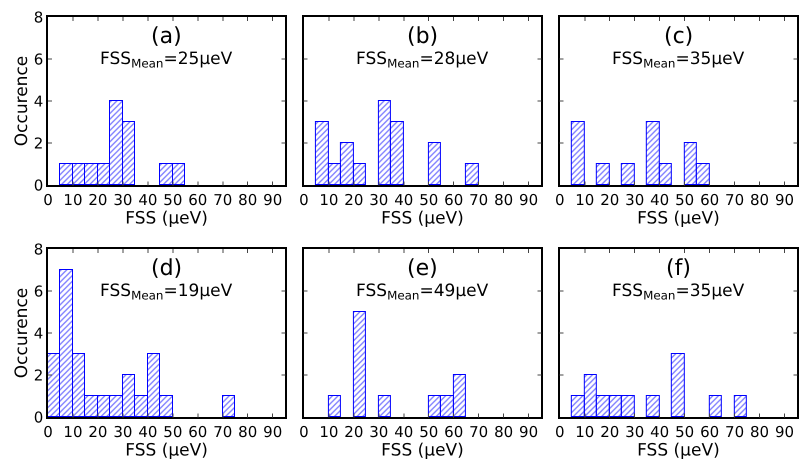 Image resolution: width=807 pixels, height=463 pixels. Describe the element at coordinates (422, 268) in the screenshot. I see `annotation: (e)` at that location.